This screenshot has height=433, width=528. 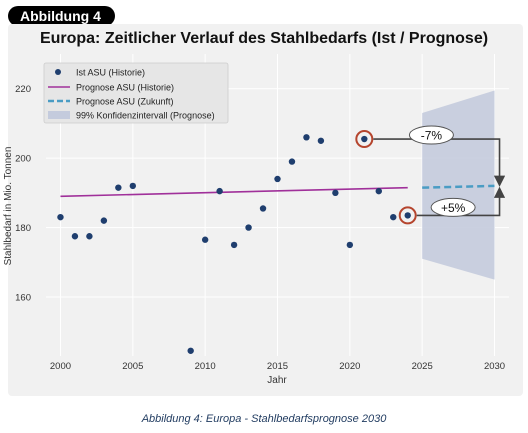 What do you see at coordinates (23, 159) in the screenshot?
I see `y-tick-label: 200` at bounding box center [23, 159].